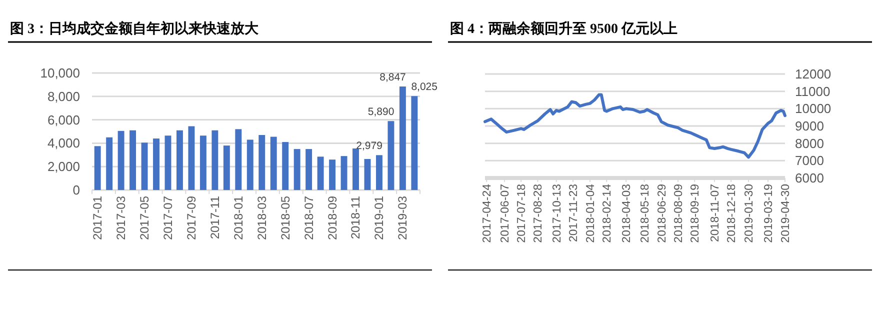 The image size is (881, 332). What do you see at coordinates (786, 213) in the screenshot?
I see `x-tick-label: 2019-04-30` at bounding box center [786, 213].